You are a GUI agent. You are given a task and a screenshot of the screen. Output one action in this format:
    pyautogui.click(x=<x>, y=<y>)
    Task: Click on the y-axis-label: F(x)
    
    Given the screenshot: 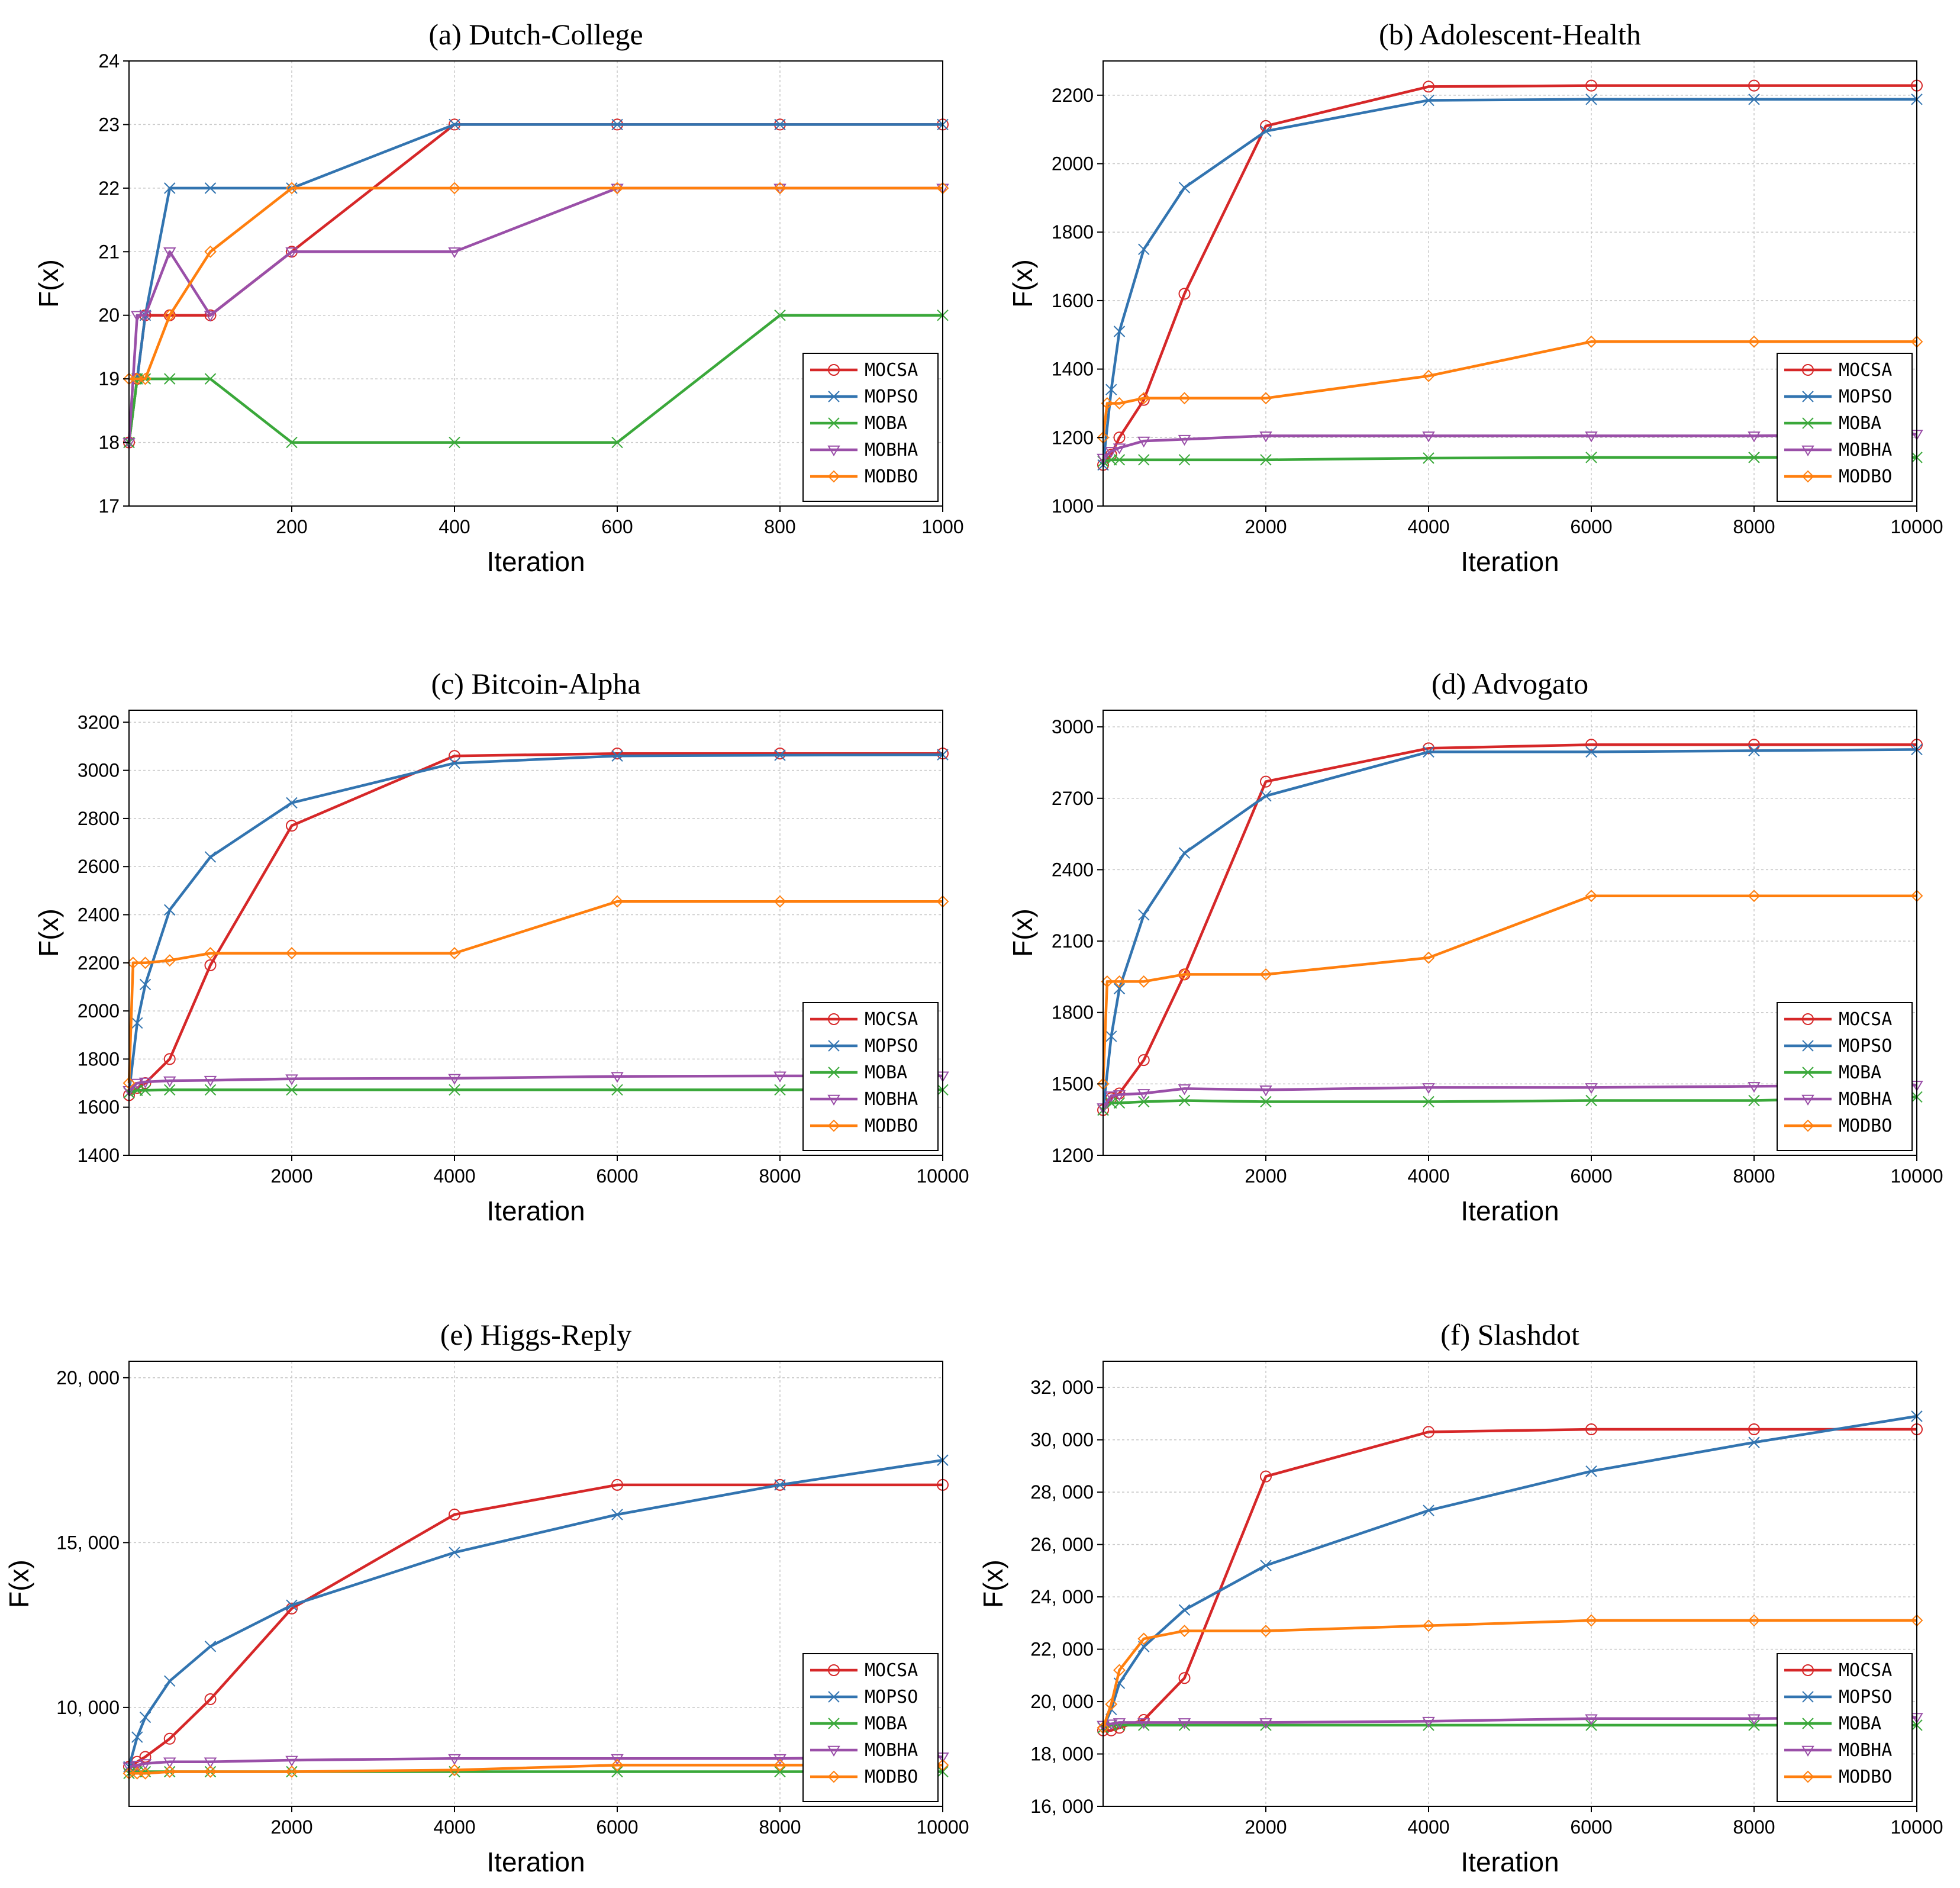 What is the action you would take?
    pyautogui.click(x=993, y=1584)
    